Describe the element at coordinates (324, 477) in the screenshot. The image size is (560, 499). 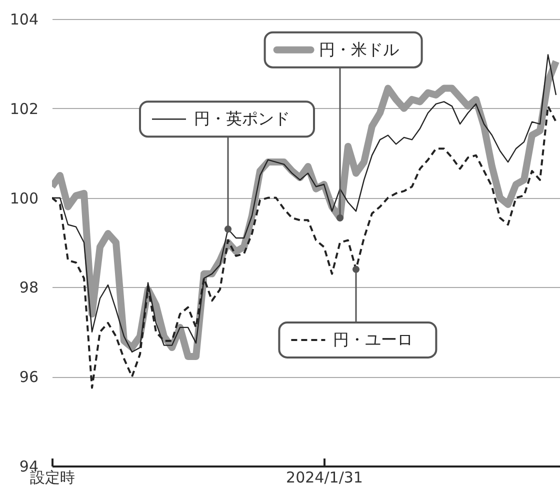
I see `x-tick-label: 2024/1/31` at that location.